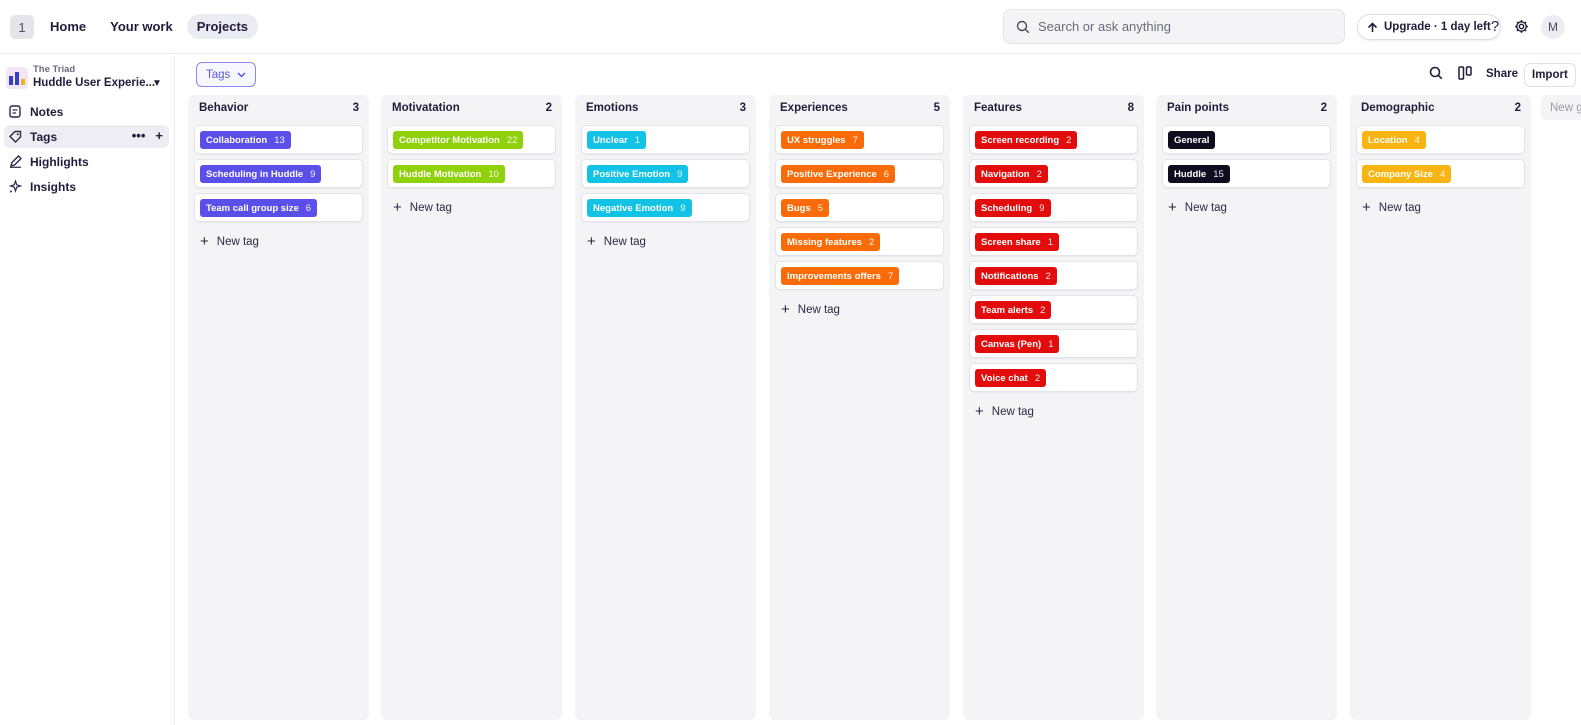 The width and height of the screenshot is (1581, 725). Describe the element at coordinates (1013, 208) in the screenshot. I see `tag-pill: Scheduling 9` at that location.